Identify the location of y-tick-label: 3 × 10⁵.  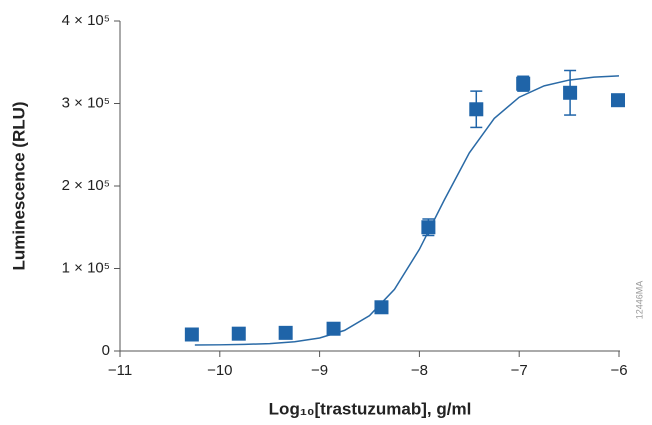
(86, 102).